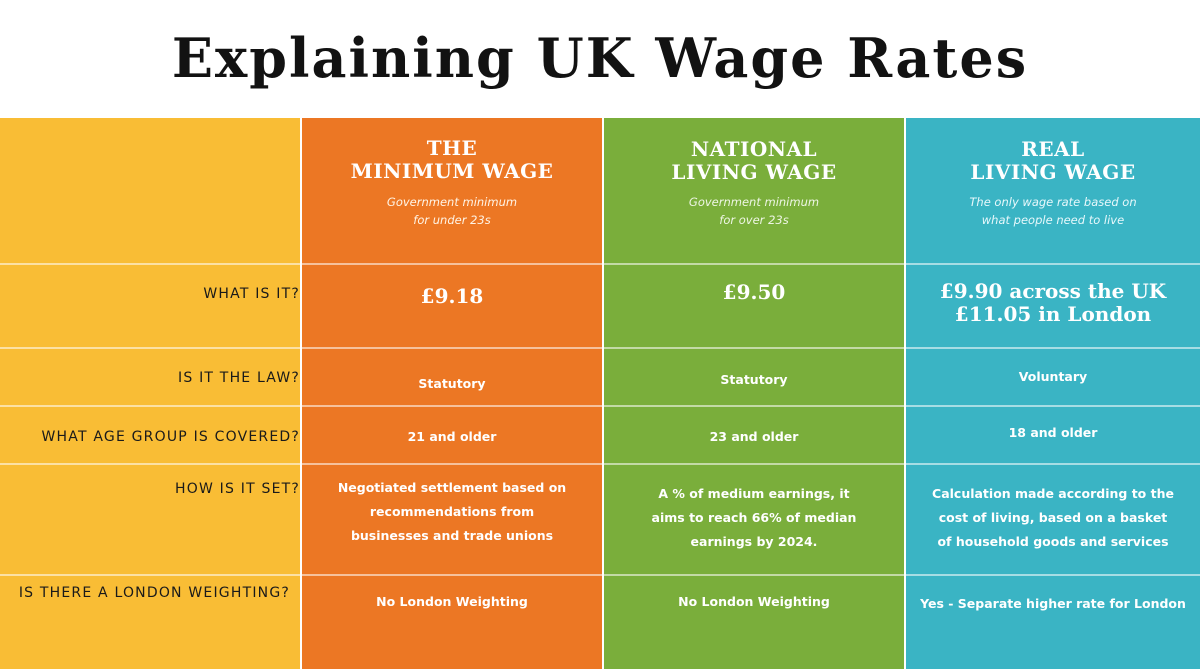 The width and height of the screenshot is (1200, 669). Describe the element at coordinates (452, 220) in the screenshot. I see `column-subtitle-line2: for under 23s` at that location.